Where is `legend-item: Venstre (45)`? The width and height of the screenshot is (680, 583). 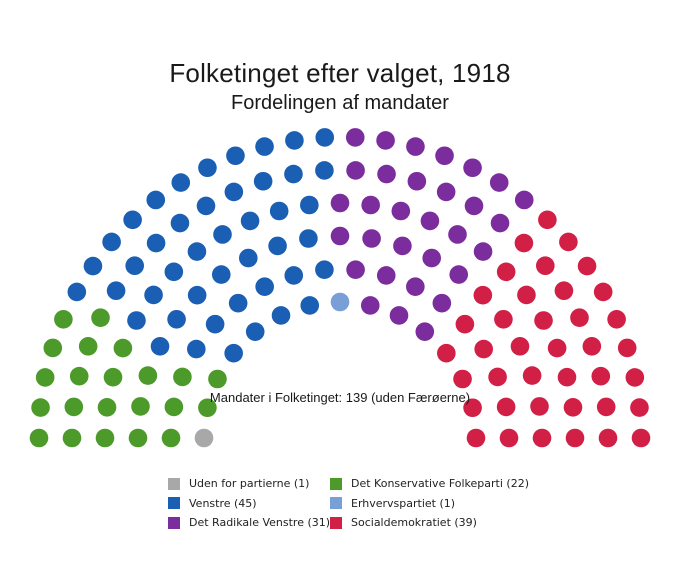
legend-item: Venstre (45) is located at coordinates (249, 504).